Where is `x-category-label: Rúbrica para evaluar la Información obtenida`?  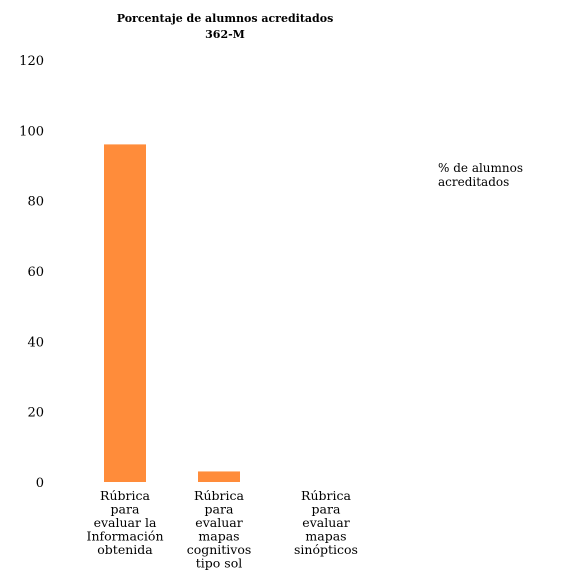
x-category-label: Rúbrica para evaluar la Información obtenida is located at coordinates (125, 522).